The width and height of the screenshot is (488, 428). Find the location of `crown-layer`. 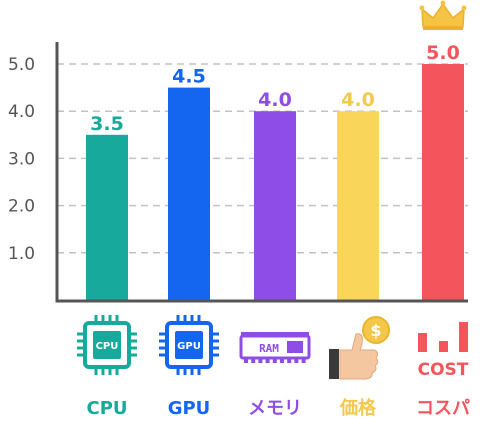

crown-layer is located at coordinates (443, 15).